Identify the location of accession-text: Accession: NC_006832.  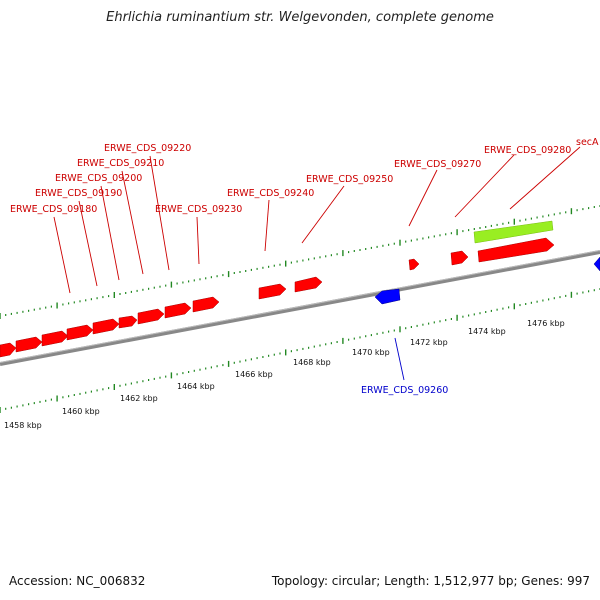
(77, 581).